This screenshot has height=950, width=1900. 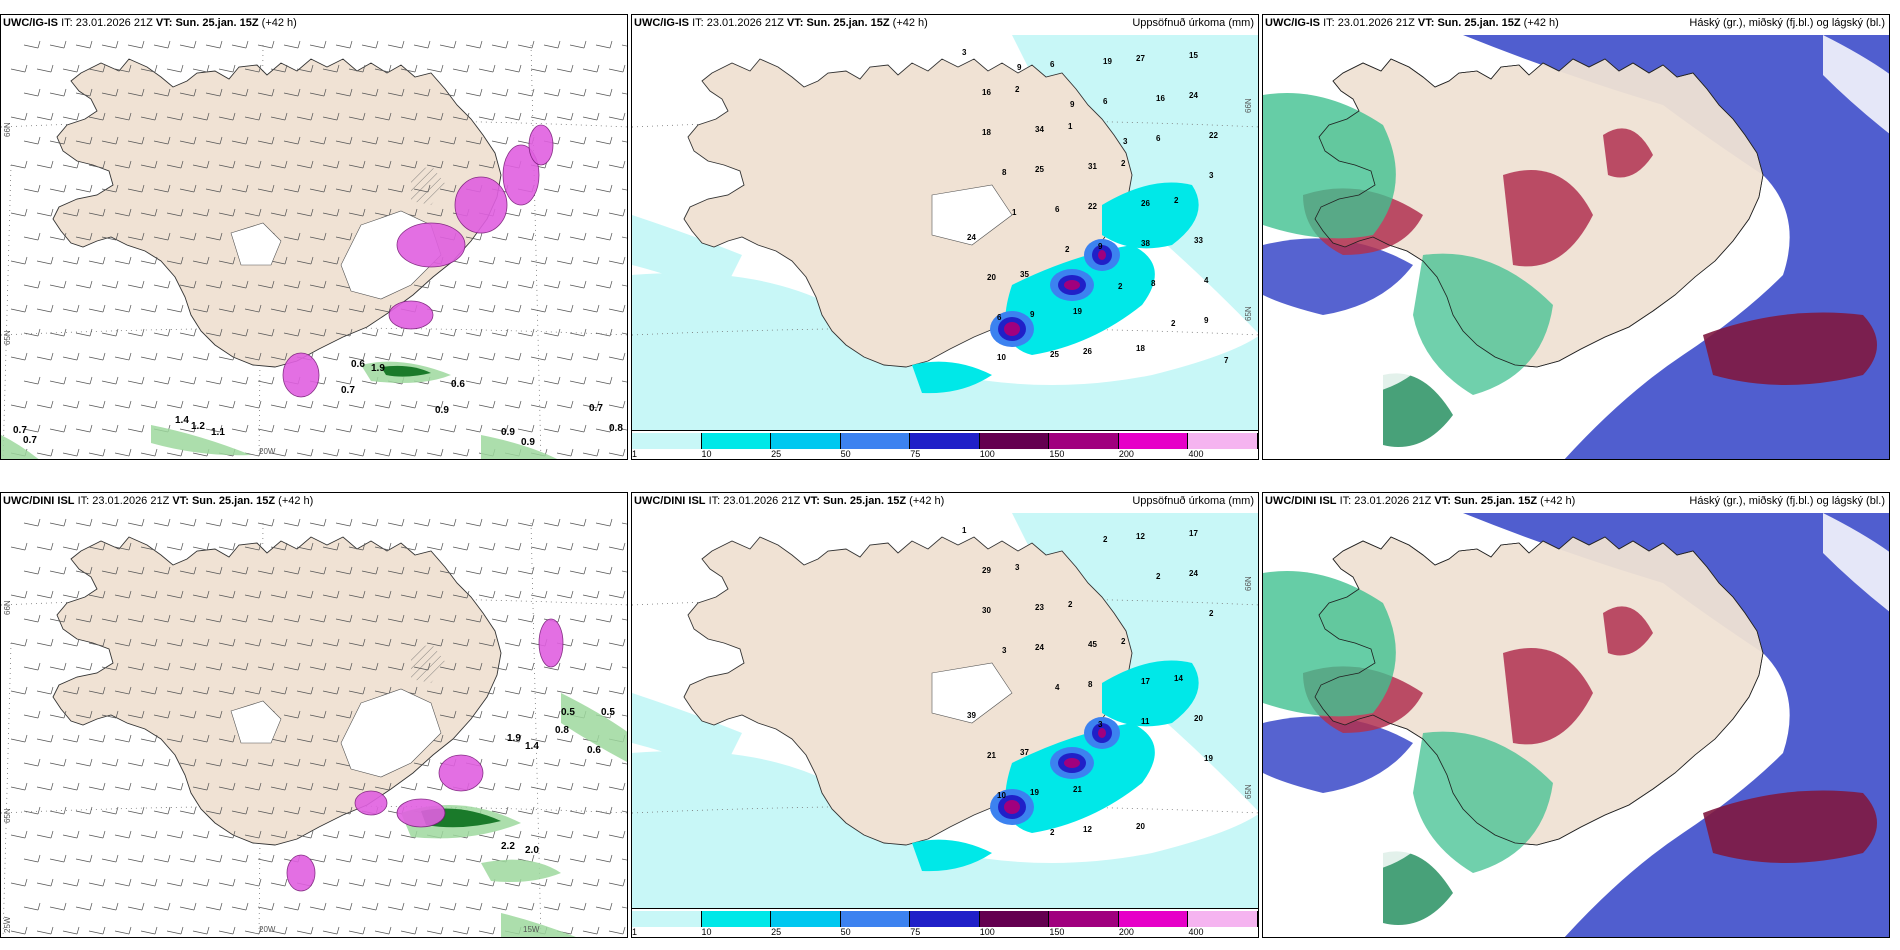 What do you see at coordinates (1426, 23) in the screenshot?
I see `valid-label: VT:` at bounding box center [1426, 23].